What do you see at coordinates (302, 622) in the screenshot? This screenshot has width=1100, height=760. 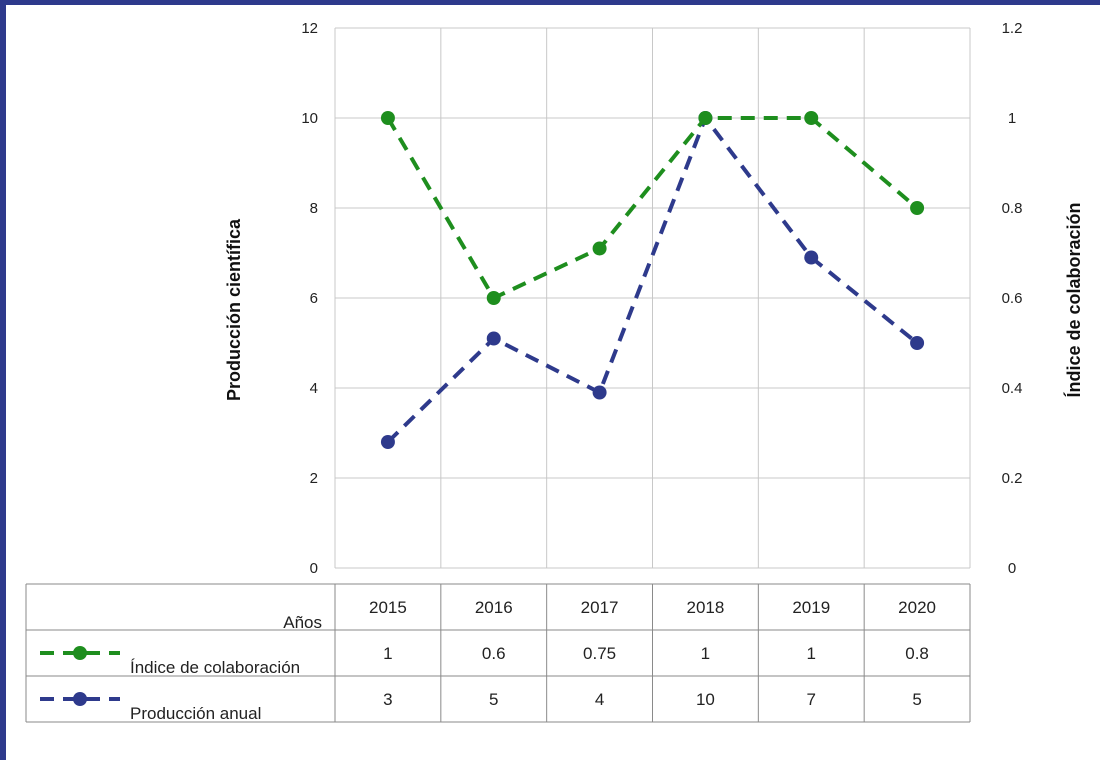 I see `table-header-label: Años` at bounding box center [302, 622].